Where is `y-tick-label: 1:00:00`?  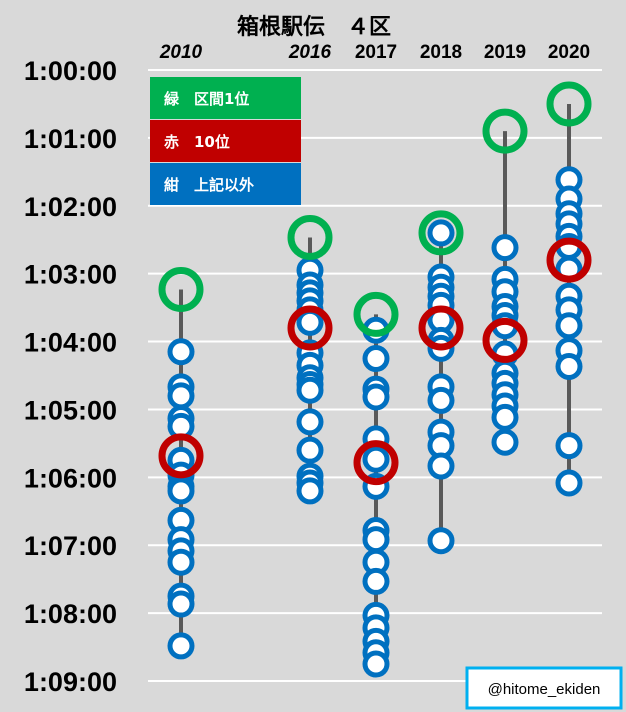 y-tick-label: 1:00:00 is located at coordinates (70, 71).